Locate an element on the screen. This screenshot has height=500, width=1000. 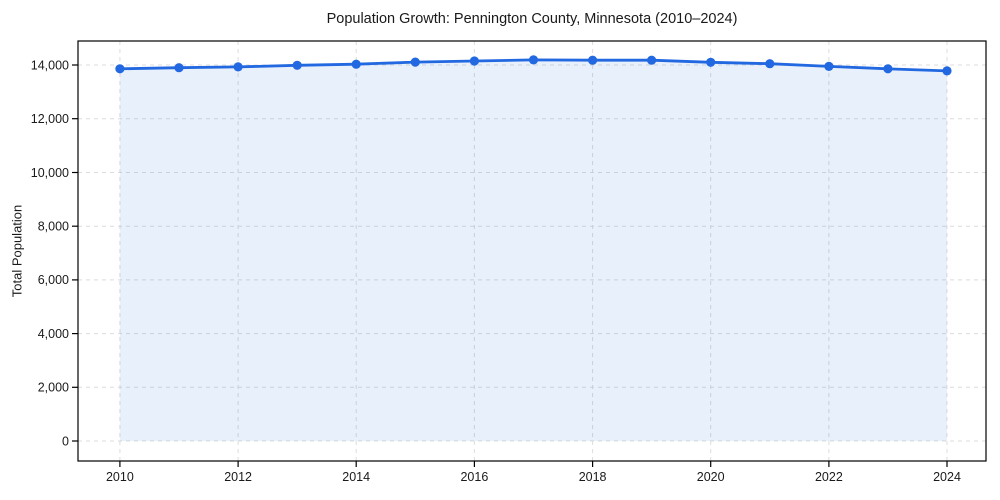
x-tick-label: 2012 is located at coordinates (238, 477).